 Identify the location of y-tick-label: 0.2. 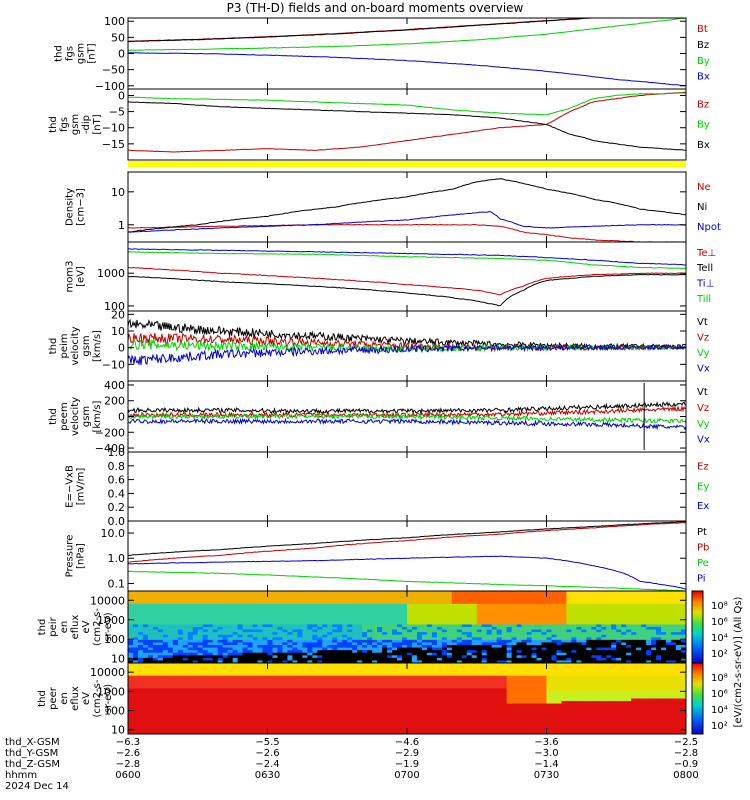
(117, 507).